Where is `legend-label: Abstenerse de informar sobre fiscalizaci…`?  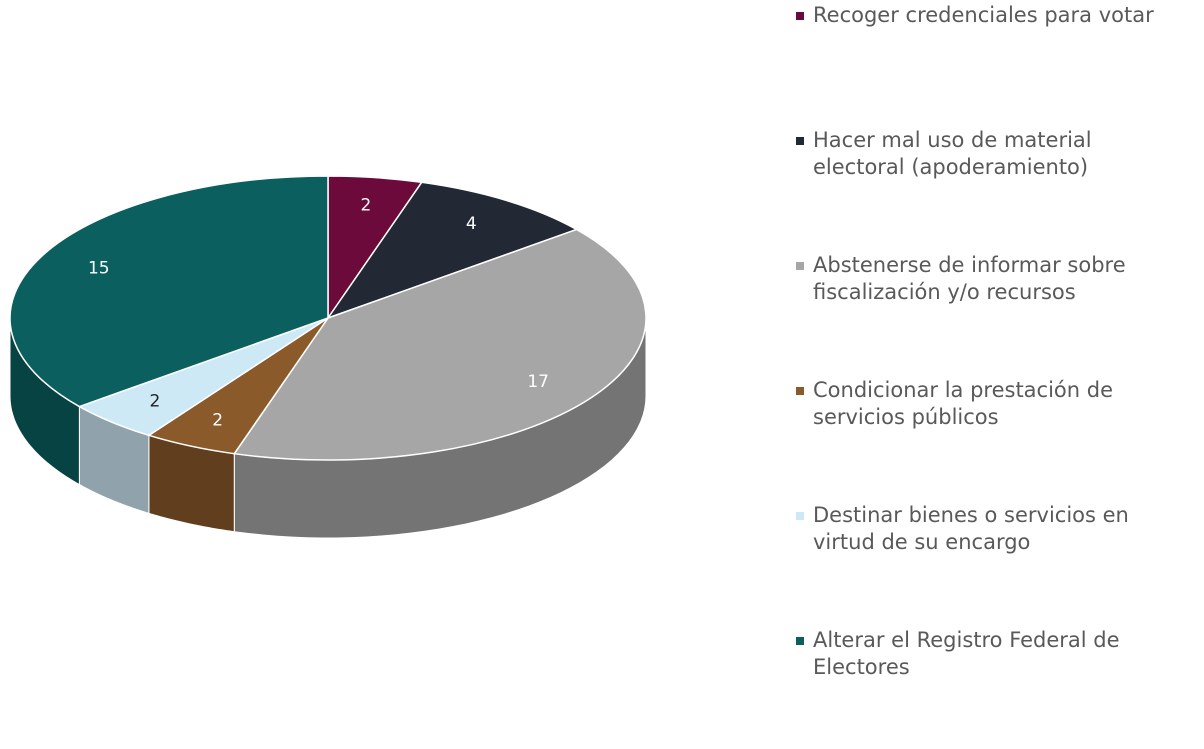
legend-label: Abstenerse de informar sobre fiscalizaci… is located at coordinates (969, 278).